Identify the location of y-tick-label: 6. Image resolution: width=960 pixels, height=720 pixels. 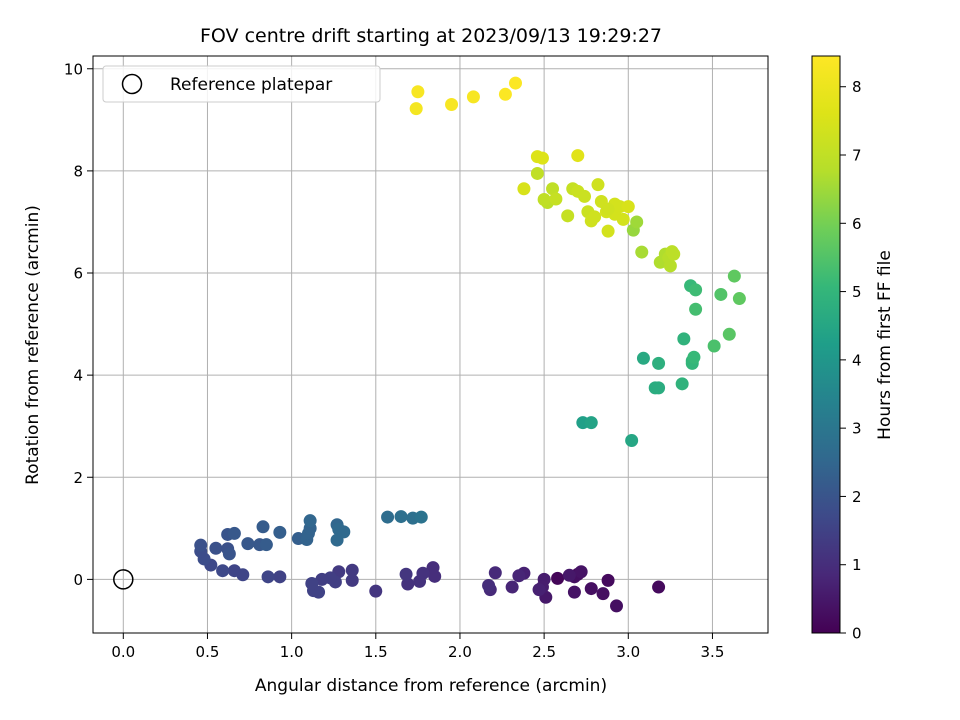
(78, 274).